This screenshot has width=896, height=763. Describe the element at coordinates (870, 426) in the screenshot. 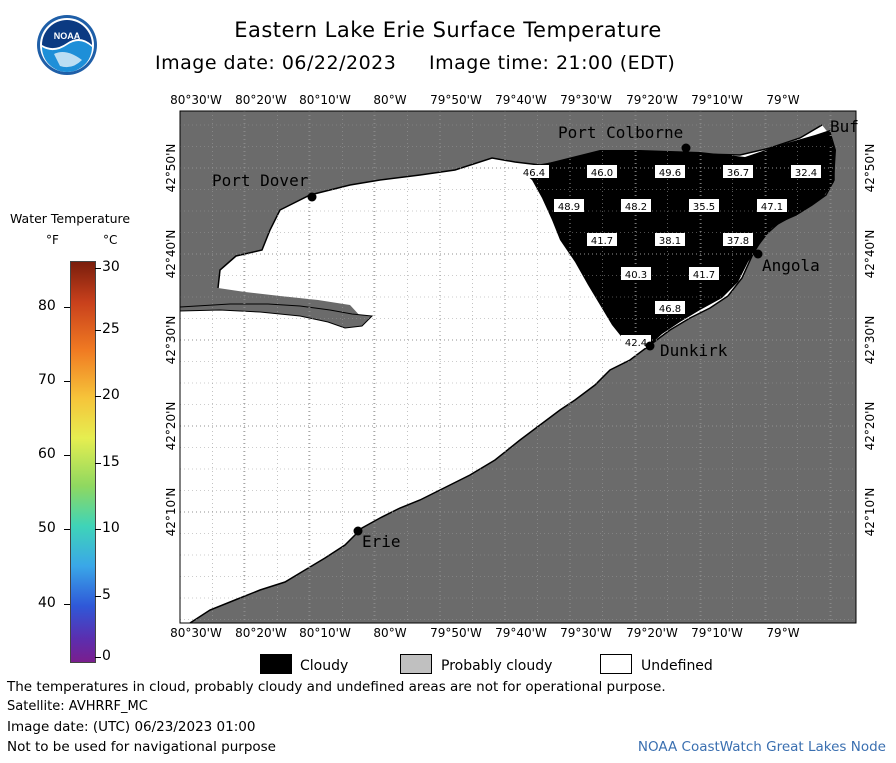

I see `right-latitude-label: 42°20'N` at that location.